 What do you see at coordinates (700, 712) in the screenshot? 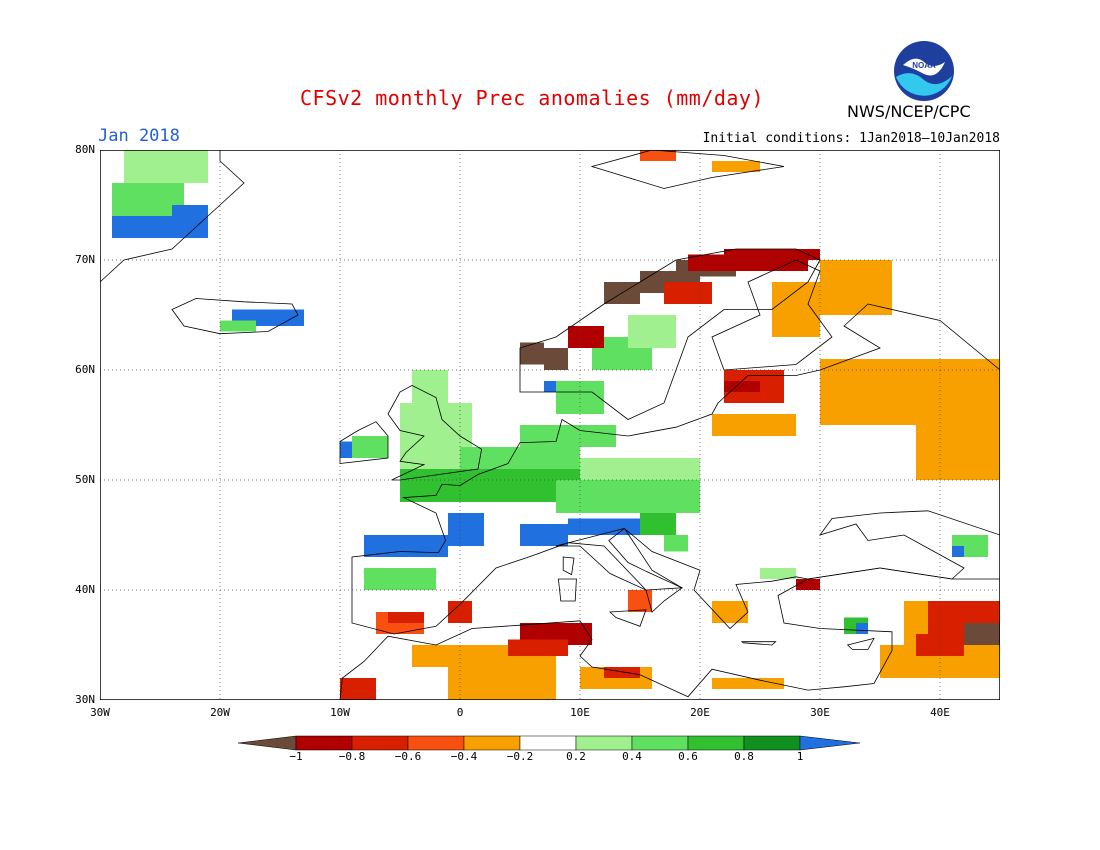
I see `lon-tick-label: 20E` at bounding box center [700, 712].